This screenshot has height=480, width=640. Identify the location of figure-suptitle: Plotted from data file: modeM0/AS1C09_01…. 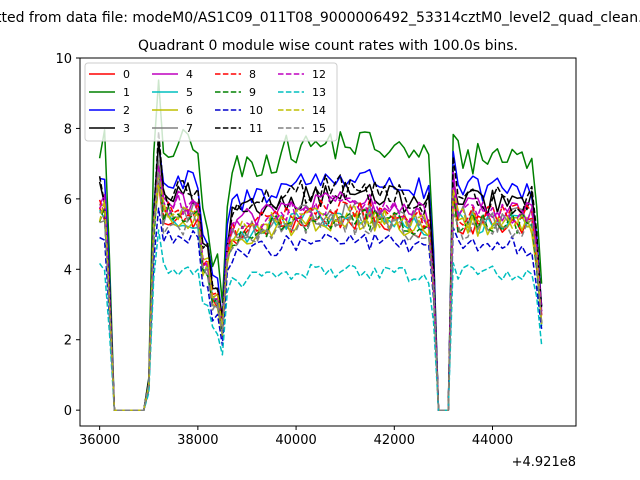
(320, 18).